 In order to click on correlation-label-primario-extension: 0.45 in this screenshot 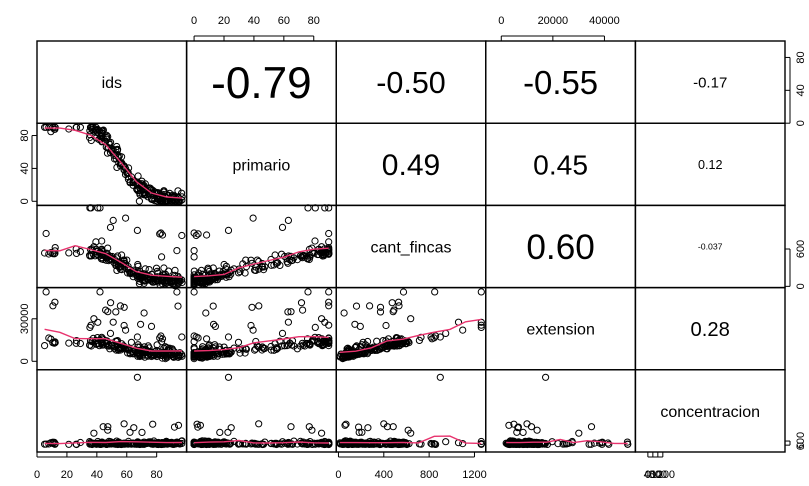, I will do `click(560, 164)`.